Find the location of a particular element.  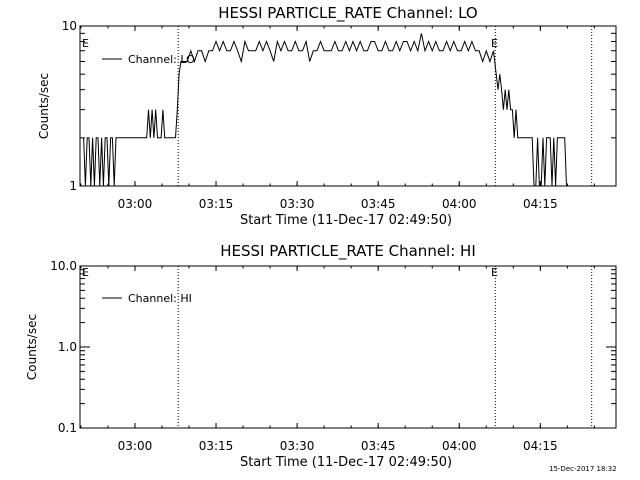

plot-title: HESSI PARTICLE_RATE Channel: LO is located at coordinates (347, 13).